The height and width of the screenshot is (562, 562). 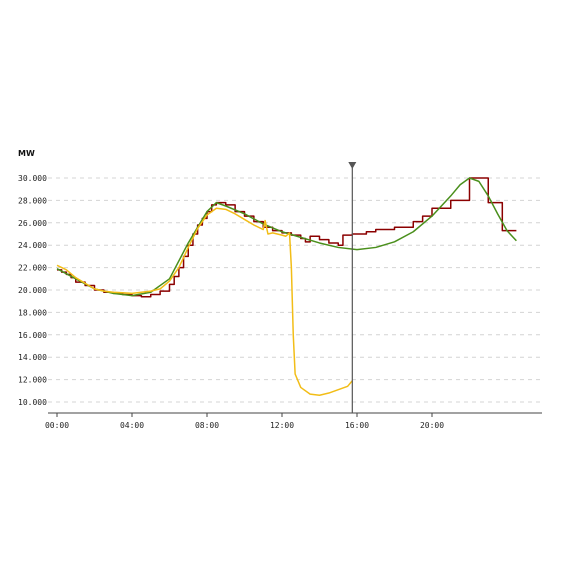 What do you see at coordinates (432, 425) in the screenshot?
I see `x-tick-label: 20:00` at bounding box center [432, 425].